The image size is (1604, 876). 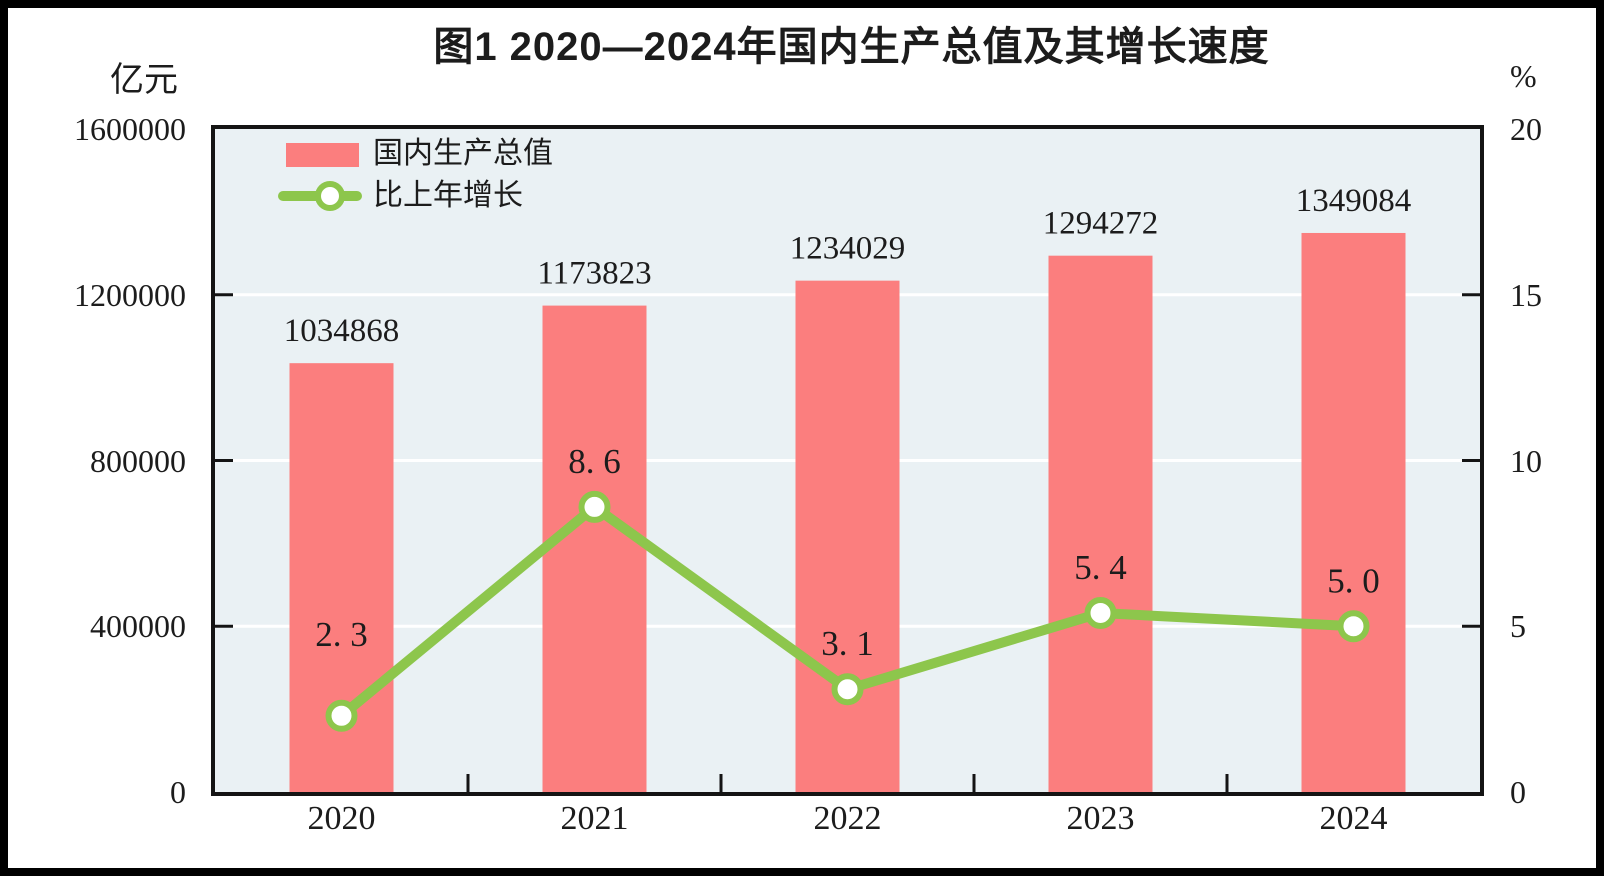 What do you see at coordinates (341, 818) in the screenshot?
I see `x-axis-category-label: 2020` at bounding box center [341, 818].